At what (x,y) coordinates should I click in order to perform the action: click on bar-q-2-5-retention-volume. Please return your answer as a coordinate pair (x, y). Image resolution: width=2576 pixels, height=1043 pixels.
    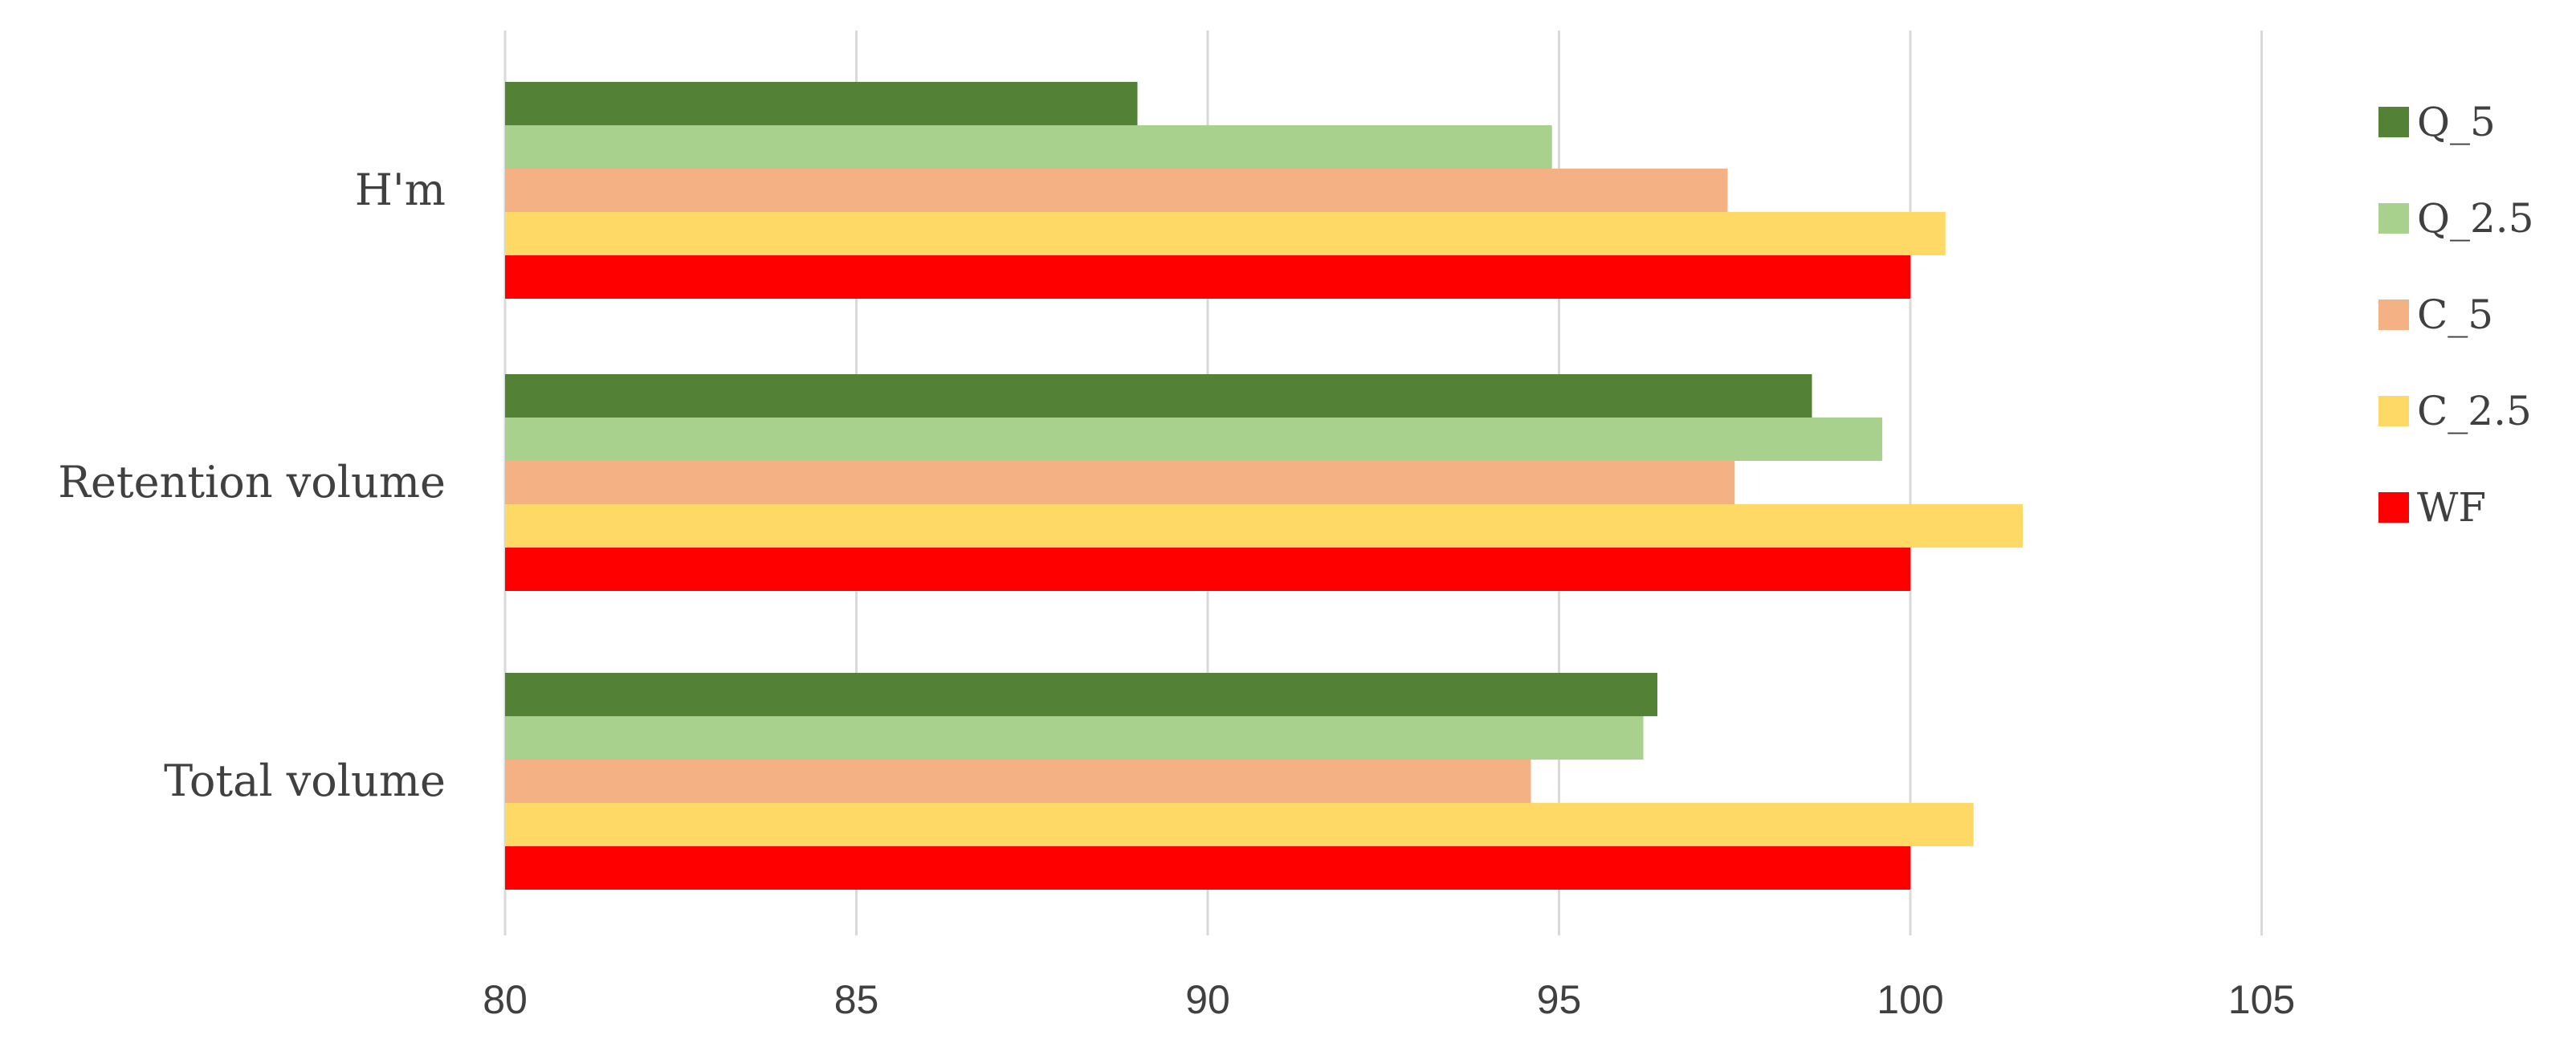
    Looking at the image, I should click on (1193, 439).